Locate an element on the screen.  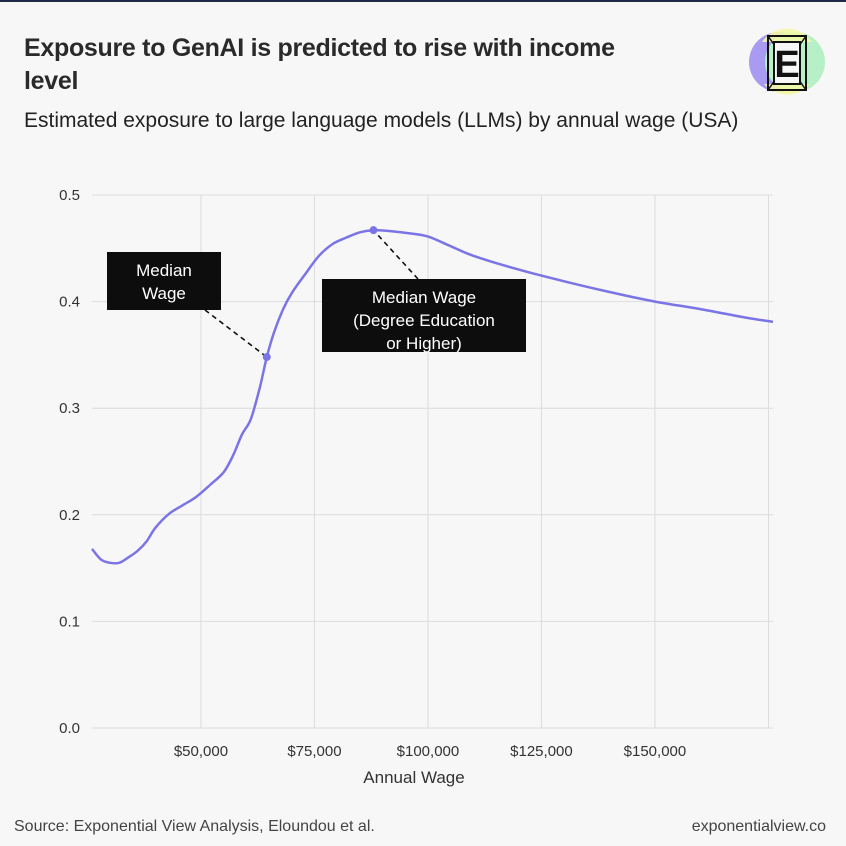
x-tick-label: $150,000 is located at coordinates (655, 751).